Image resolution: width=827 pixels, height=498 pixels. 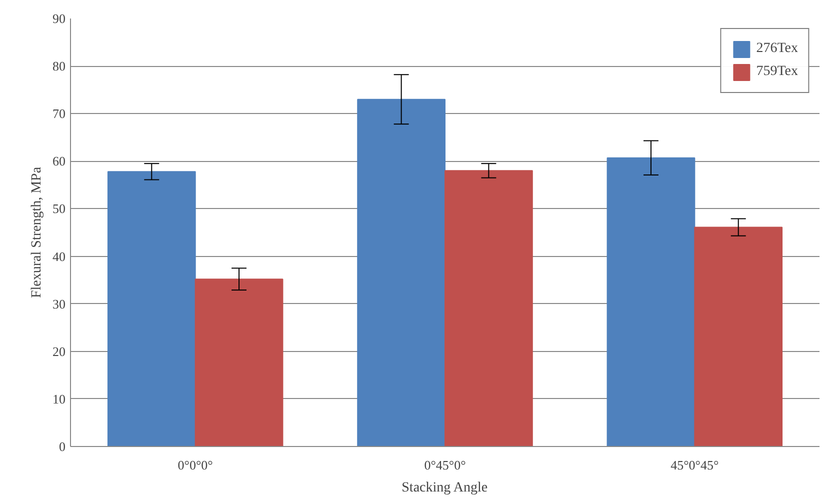 What do you see at coordinates (59, 304) in the screenshot?
I see `y-tick-label: 30` at bounding box center [59, 304].